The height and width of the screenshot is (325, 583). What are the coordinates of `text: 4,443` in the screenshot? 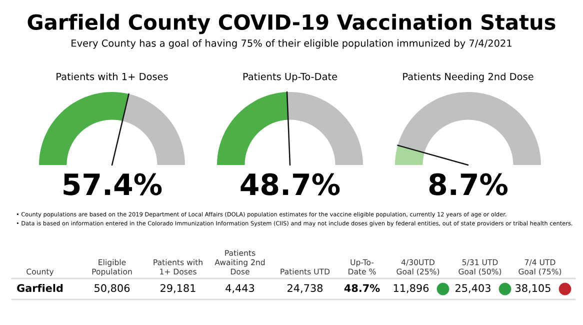 It's located at (240, 289).